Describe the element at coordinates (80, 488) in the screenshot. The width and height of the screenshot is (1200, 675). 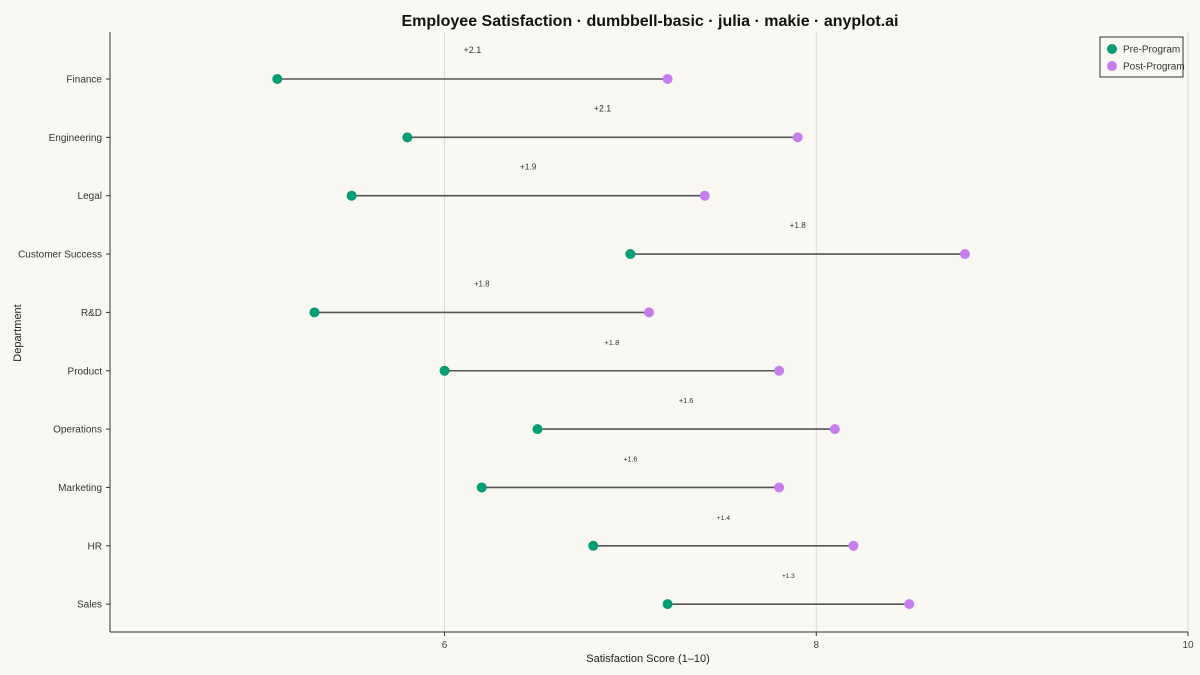
I see `category-label: Marketing` at that location.